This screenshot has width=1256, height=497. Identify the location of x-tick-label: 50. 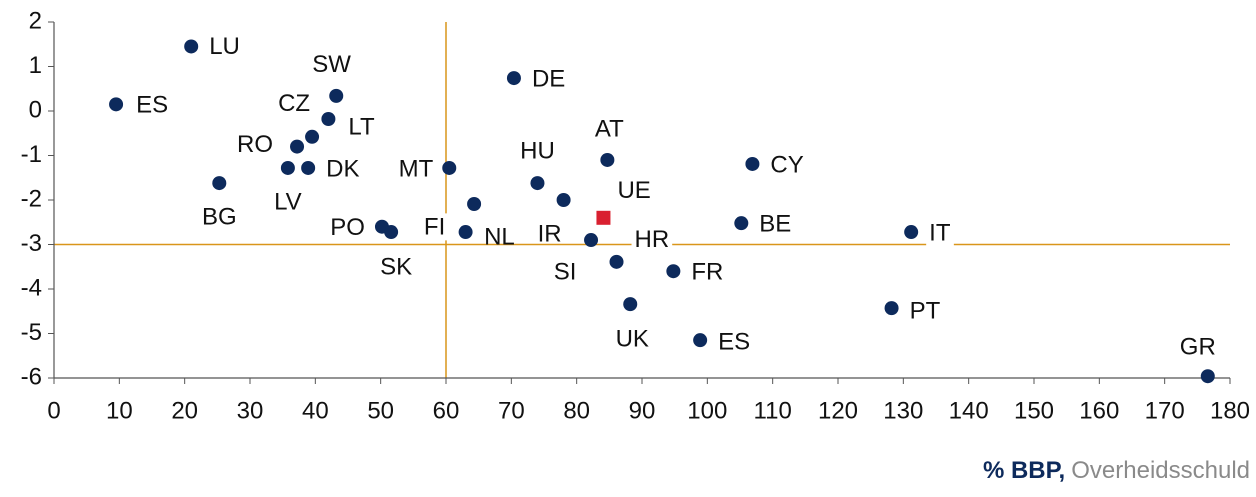
(380, 410).